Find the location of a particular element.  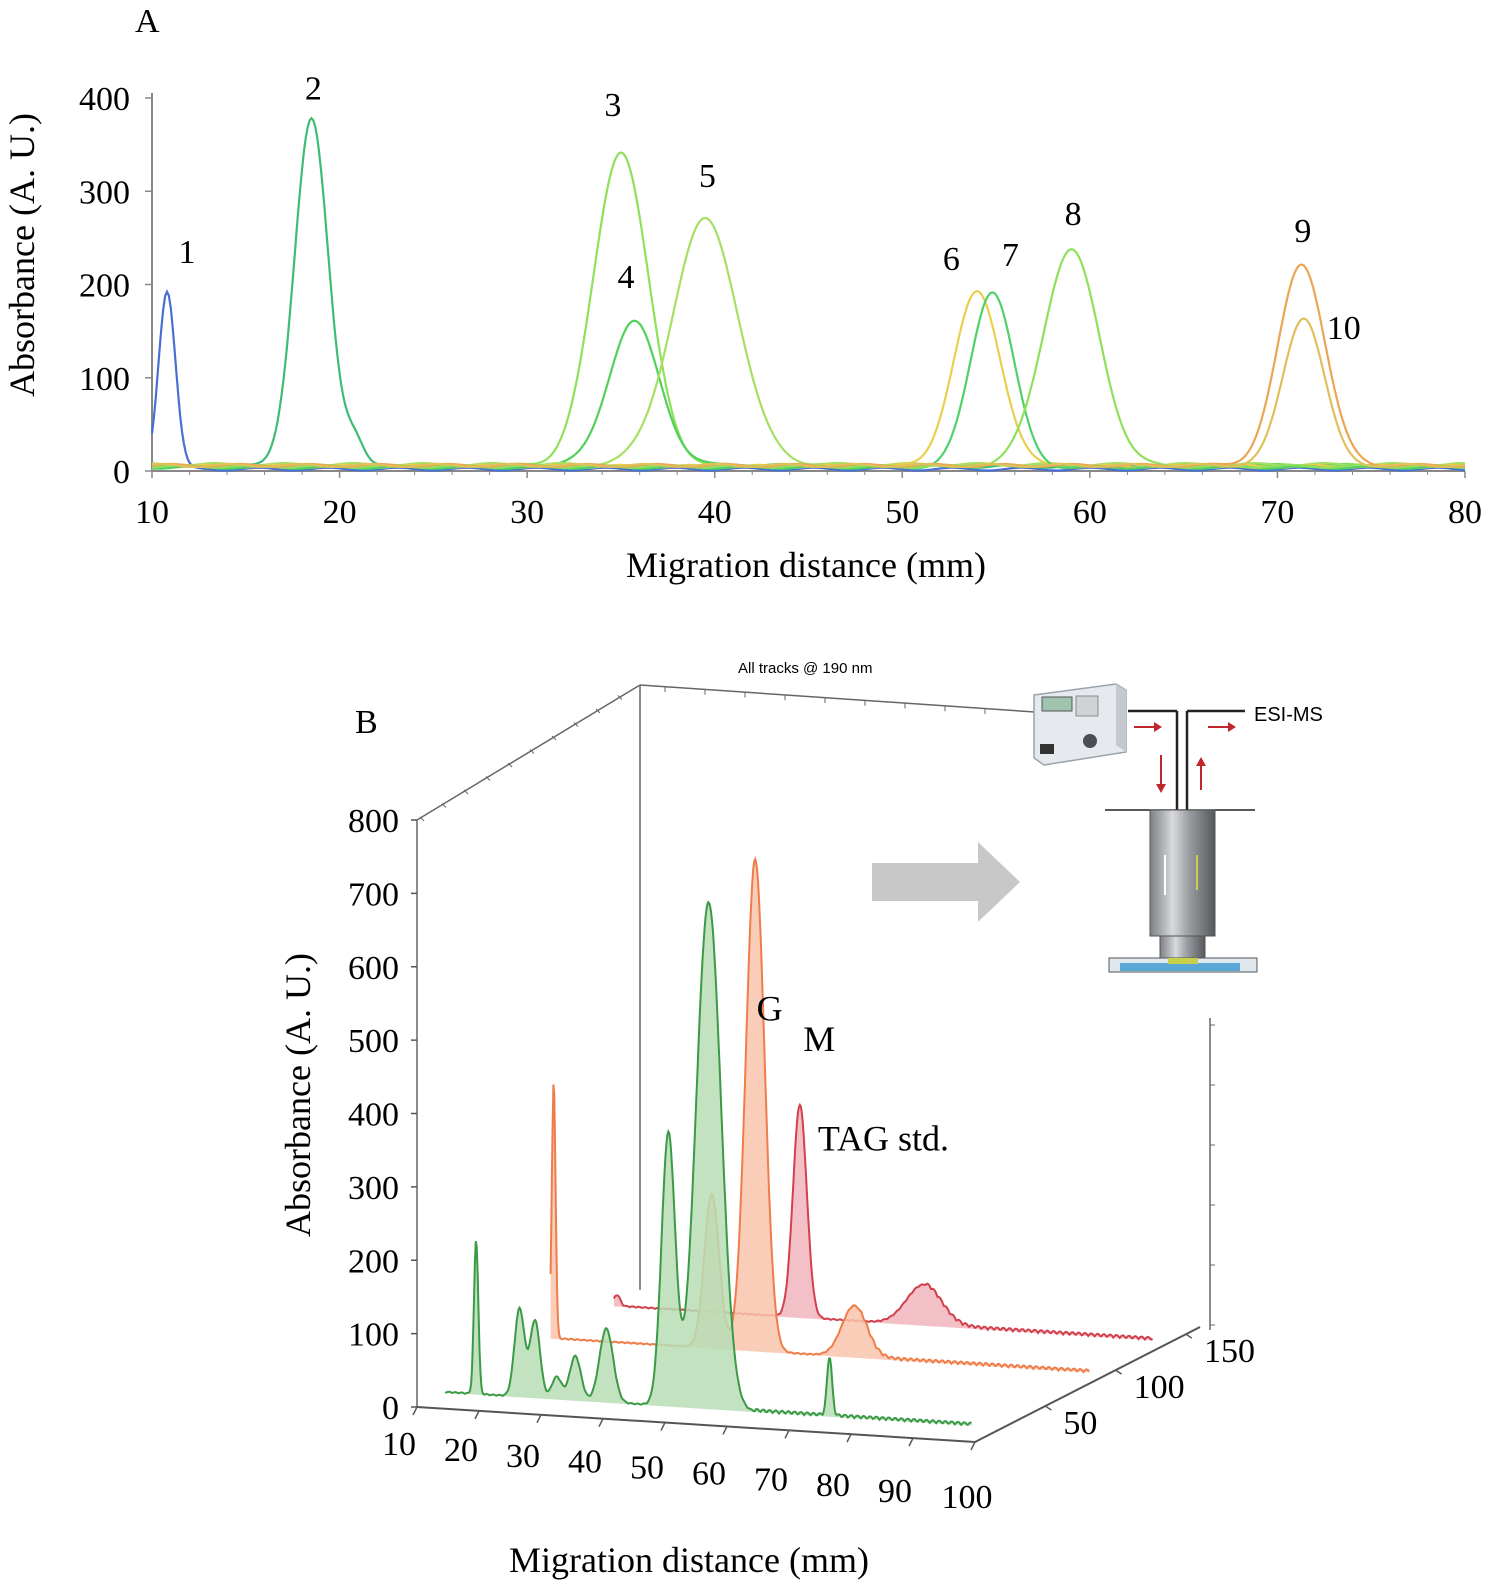

panel-a-peak-label: 9 is located at coordinates (1302, 231).